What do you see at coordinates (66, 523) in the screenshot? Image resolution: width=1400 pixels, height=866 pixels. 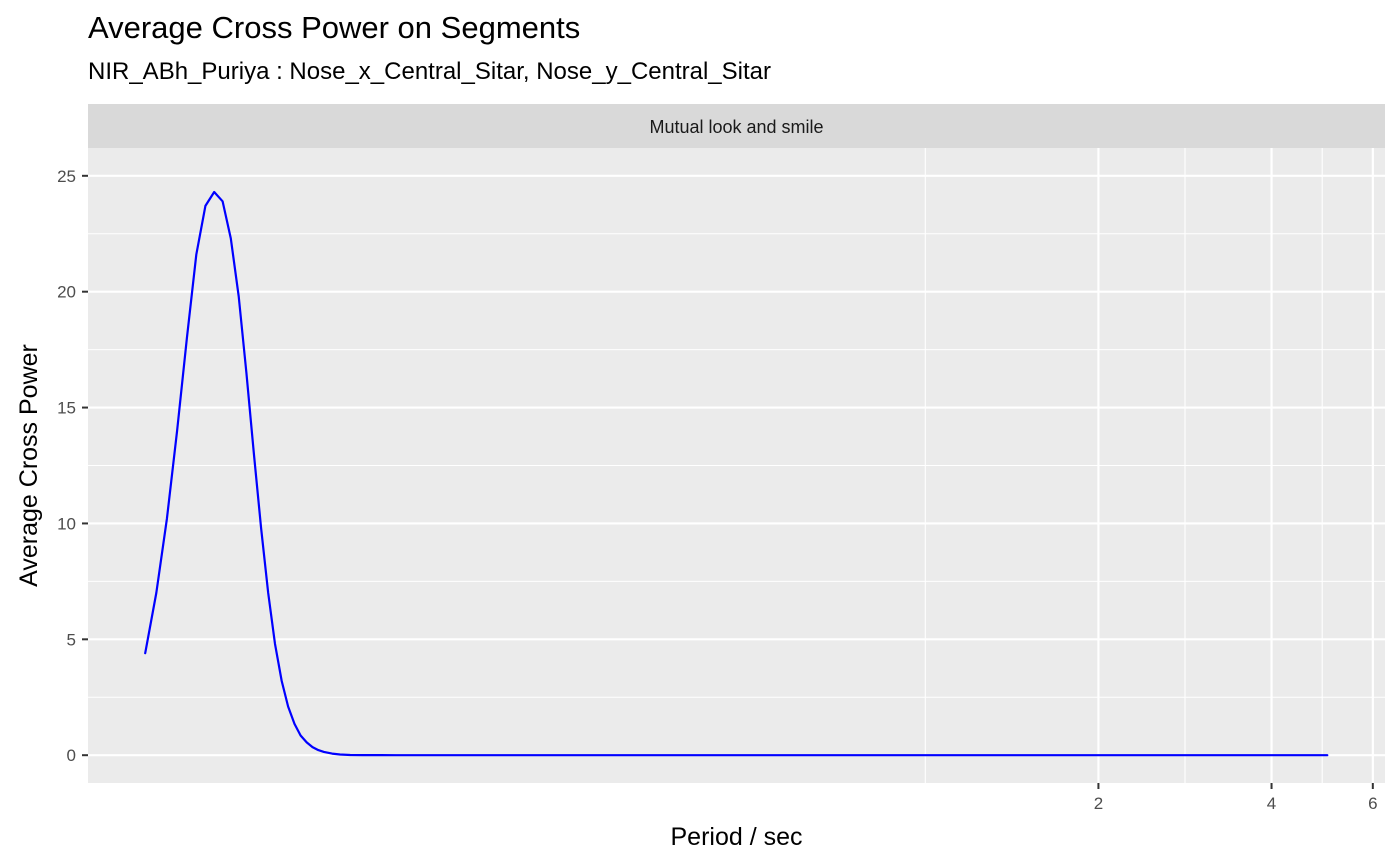 I see `y-tick-label: 10` at bounding box center [66, 523].